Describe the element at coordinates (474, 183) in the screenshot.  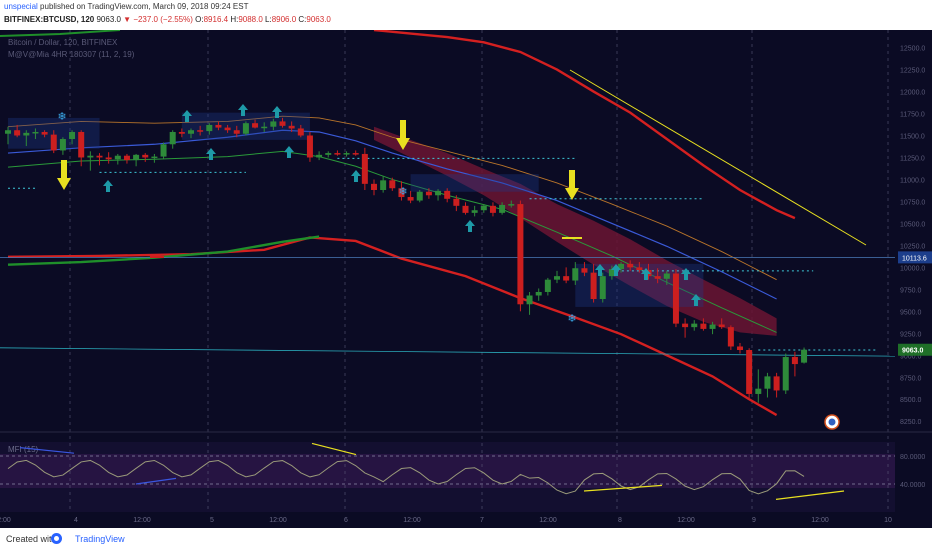
I see `consolidation-box` at that location.